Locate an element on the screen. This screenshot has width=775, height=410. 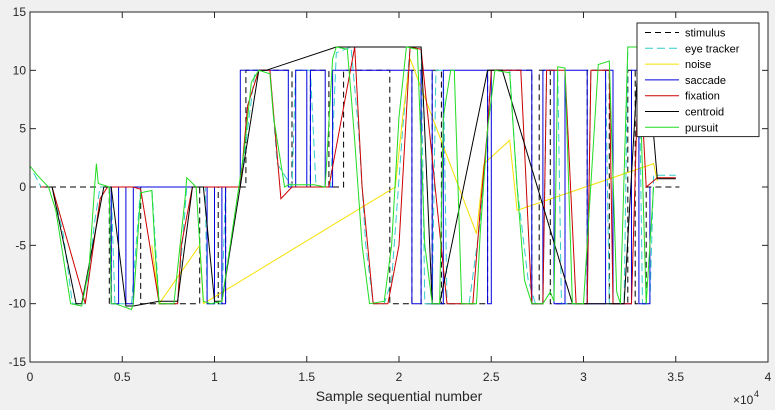
y-tick-label: 10 is located at coordinates (20, 70).